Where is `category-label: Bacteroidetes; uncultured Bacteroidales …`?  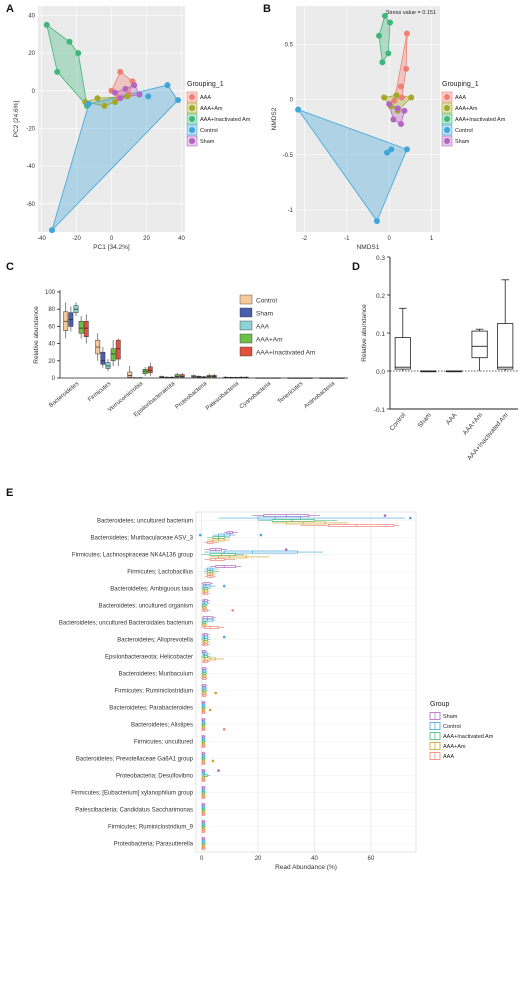
category-label: Bacteroidetes; uncultured Bacteroidales … is located at coordinates (126, 624).